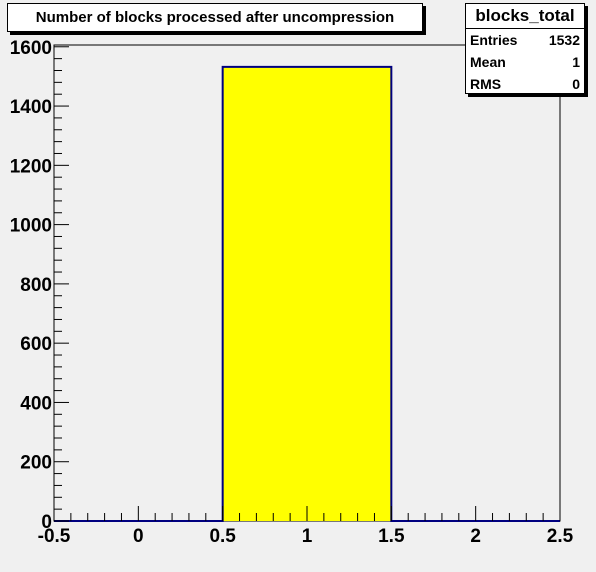  Describe the element at coordinates (488, 62) in the screenshot. I see `stats-mean-label: Mean` at that location.